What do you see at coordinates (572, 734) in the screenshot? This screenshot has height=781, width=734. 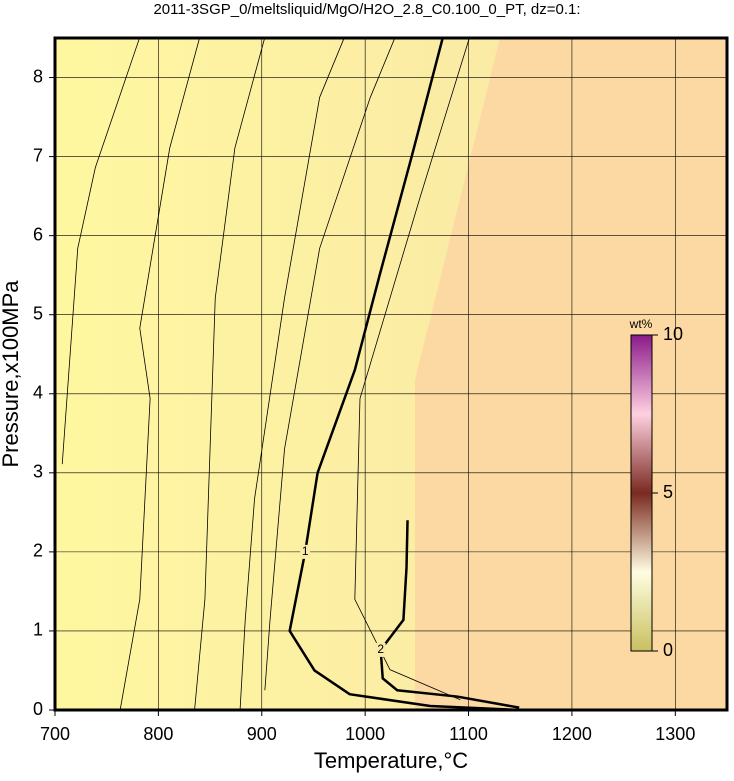 I see `x-tick-label: 1200` at bounding box center [572, 734].